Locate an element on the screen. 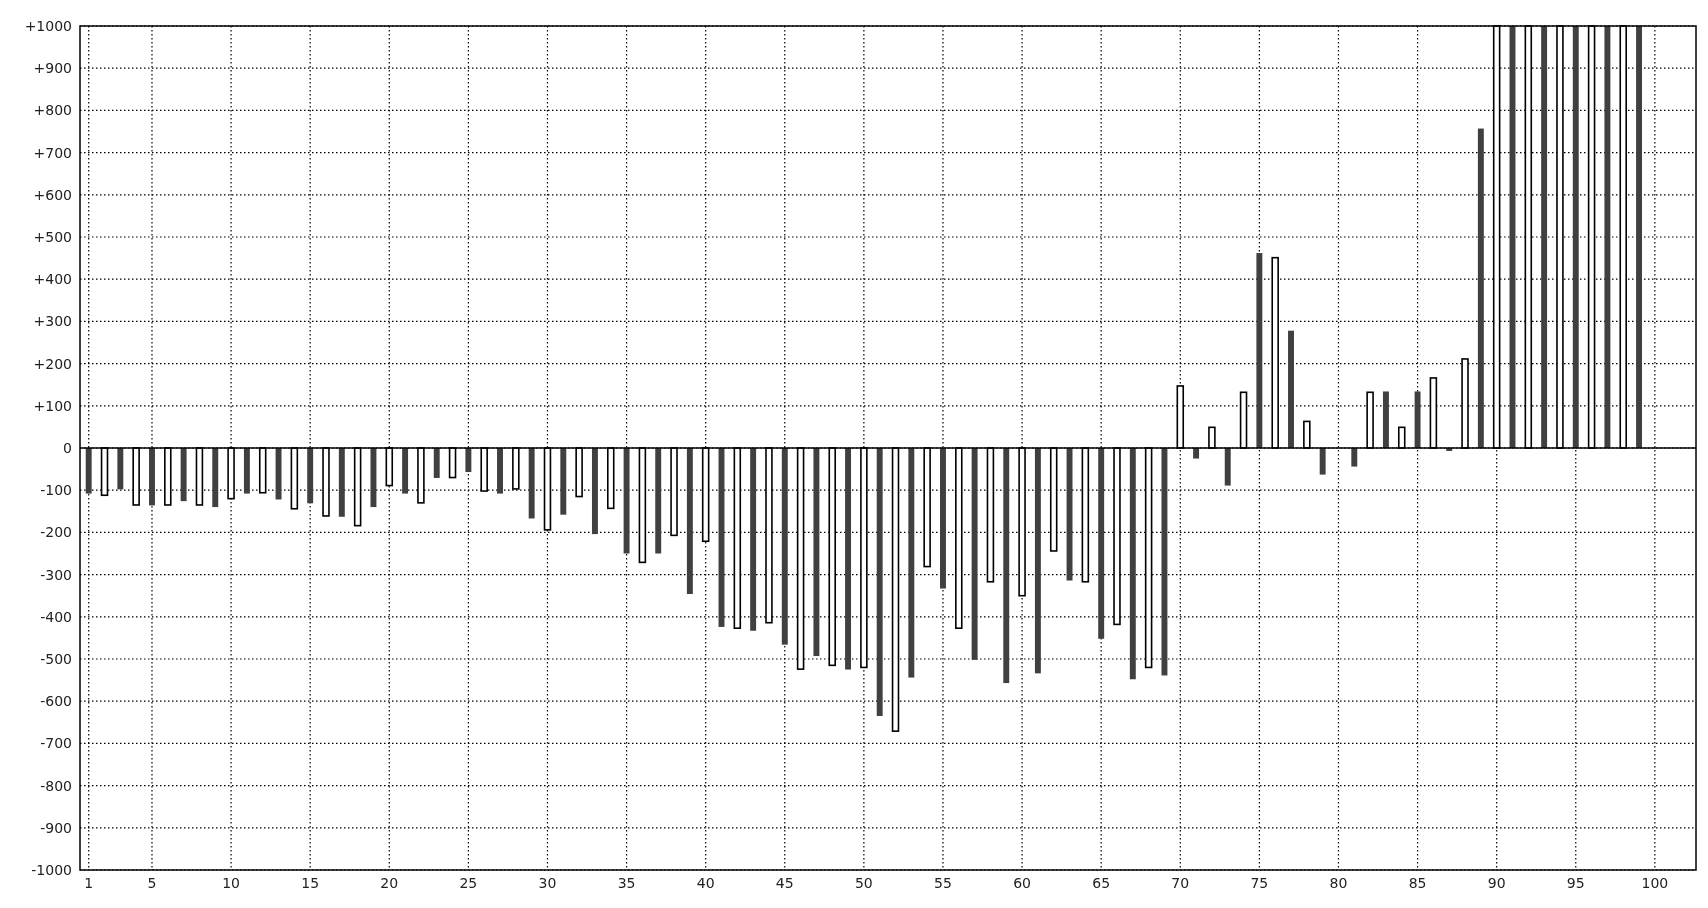 This screenshot has width=1708, height=908. y-tick-label: +600 is located at coordinates (52, 194).